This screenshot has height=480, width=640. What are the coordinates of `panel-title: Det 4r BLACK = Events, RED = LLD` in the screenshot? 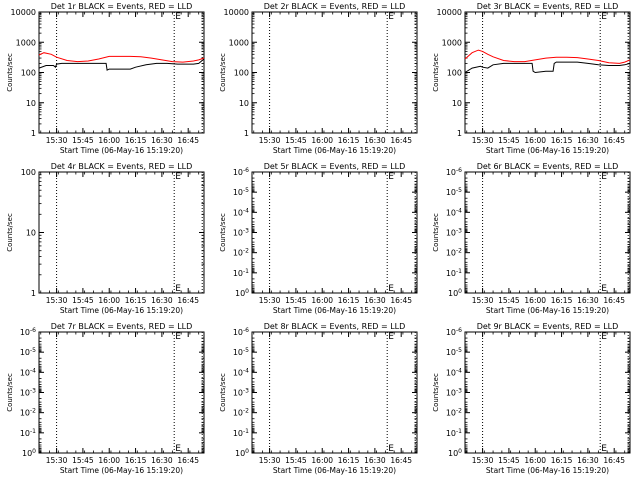 It's located at (122, 166).